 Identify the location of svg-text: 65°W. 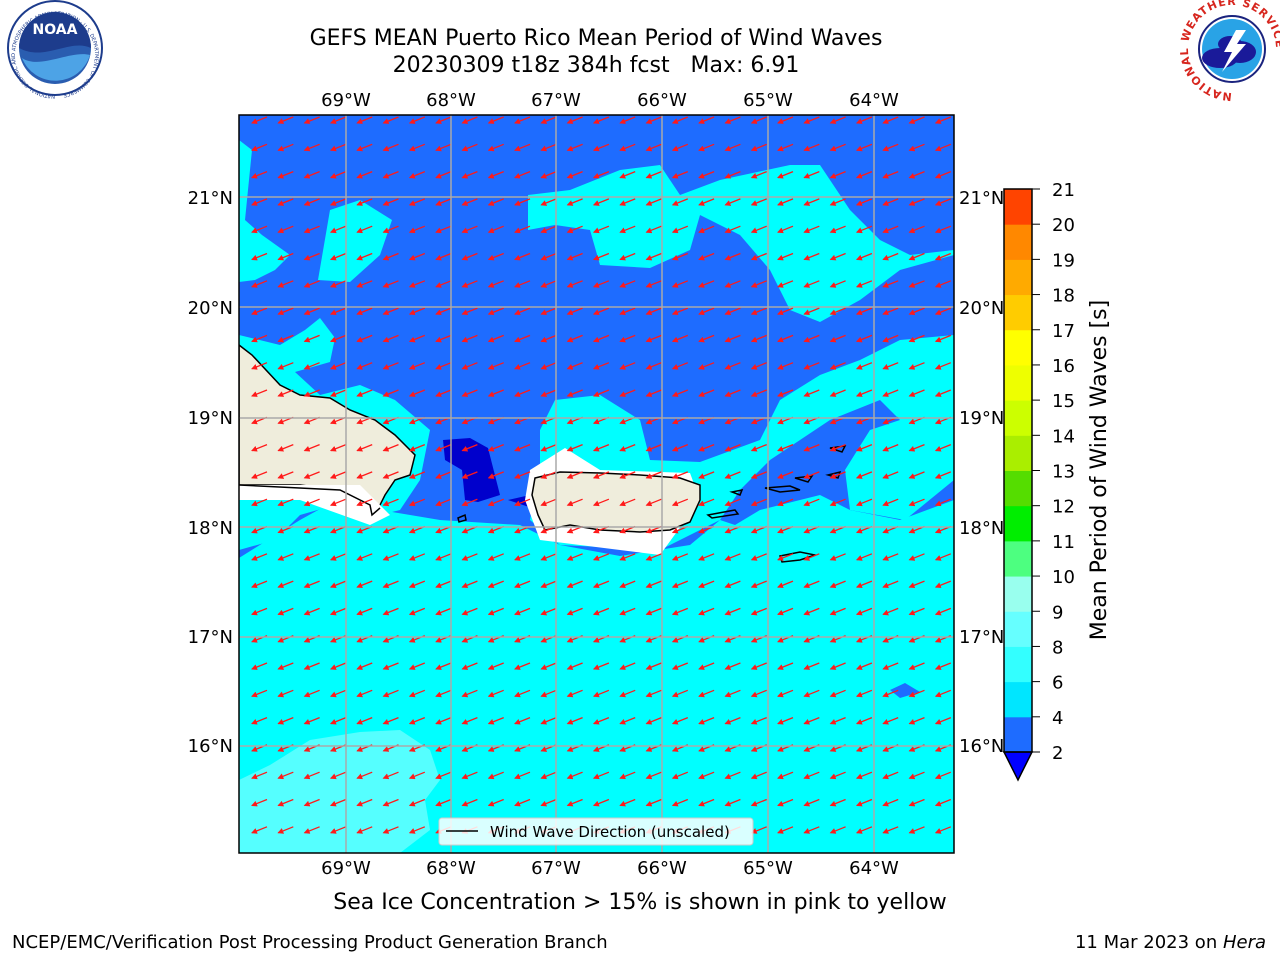
(768, 868).